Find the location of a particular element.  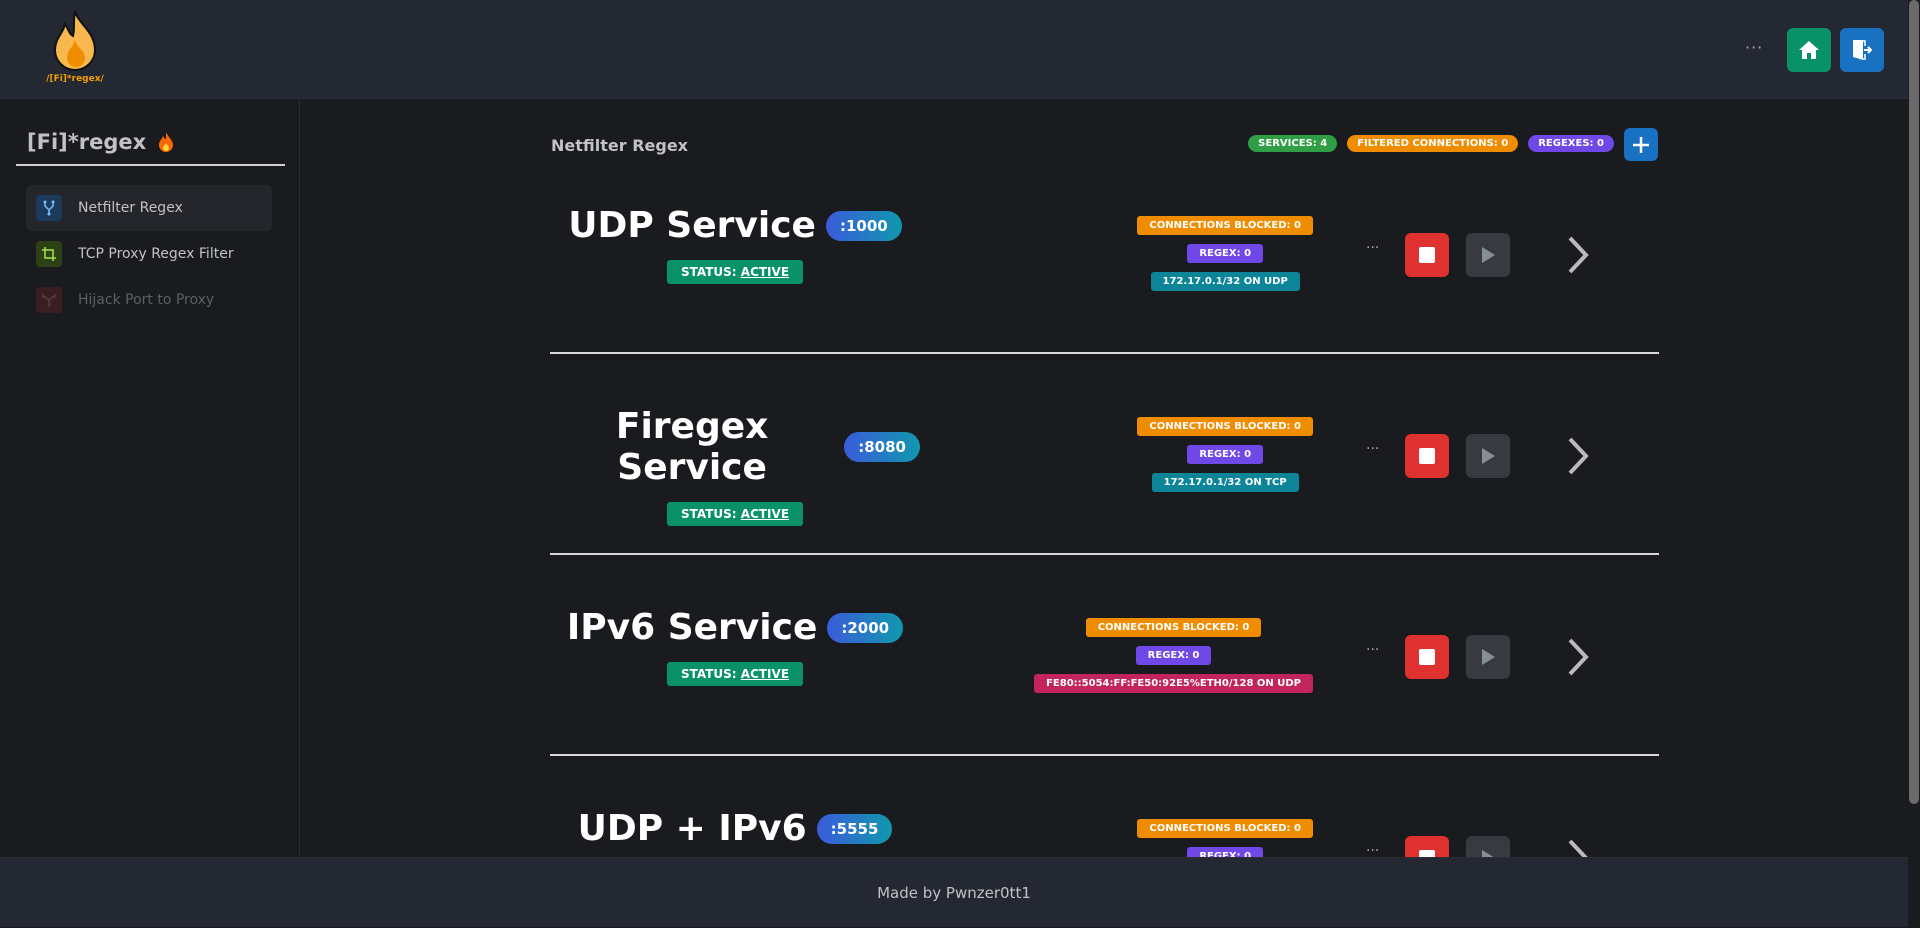

sidebar-title: [Fi]*regex is located at coordinates (100, 142).